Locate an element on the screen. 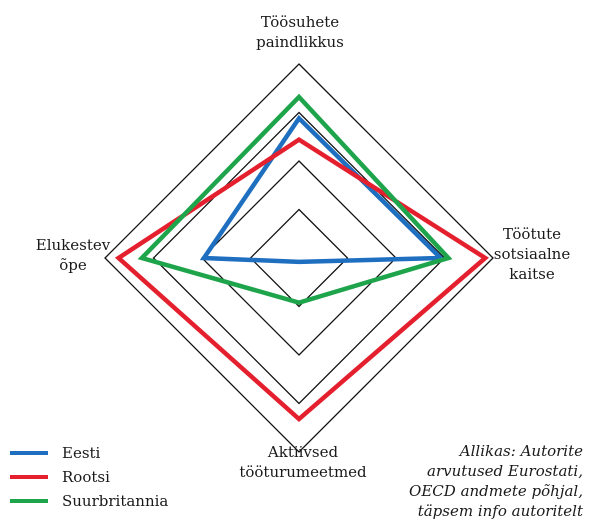  axis-label-social-protection: Töötute sotsiaalne kaitse is located at coordinates (532, 254).